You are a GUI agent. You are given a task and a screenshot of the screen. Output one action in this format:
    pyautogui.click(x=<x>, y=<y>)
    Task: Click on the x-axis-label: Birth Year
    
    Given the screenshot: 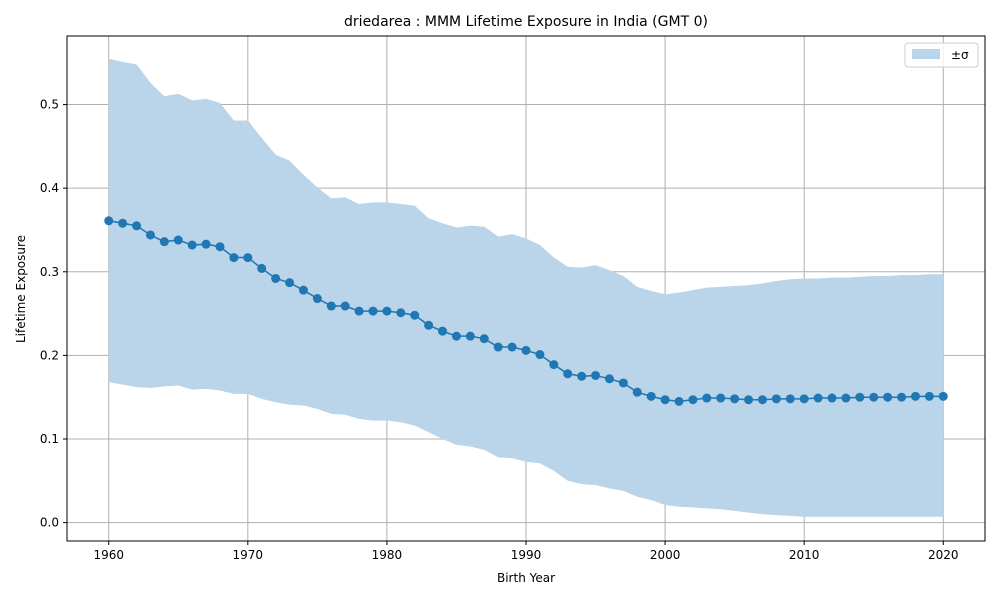 What is the action you would take?
    pyautogui.click(x=526, y=578)
    